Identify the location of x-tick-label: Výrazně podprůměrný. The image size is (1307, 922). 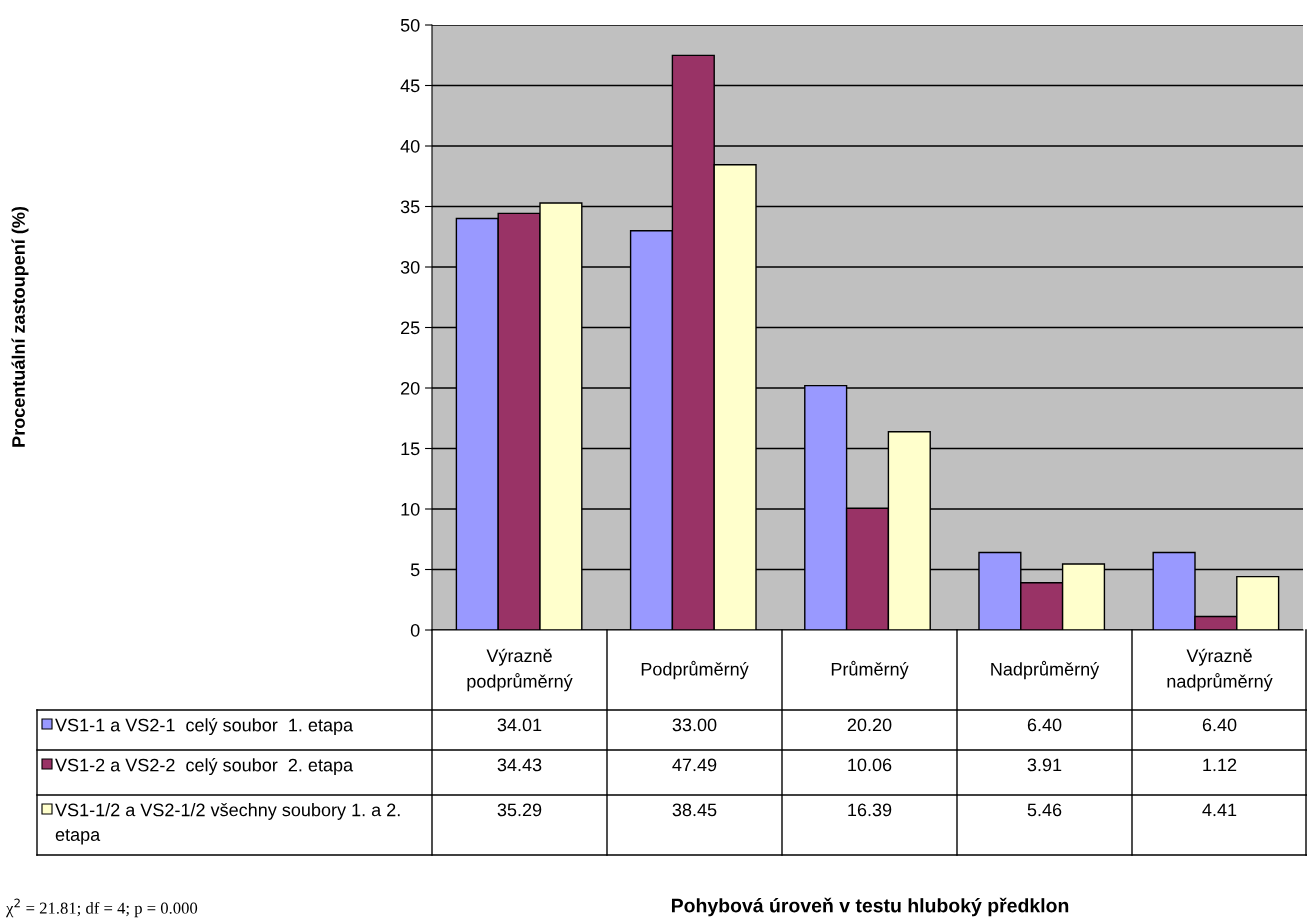
(520, 670).